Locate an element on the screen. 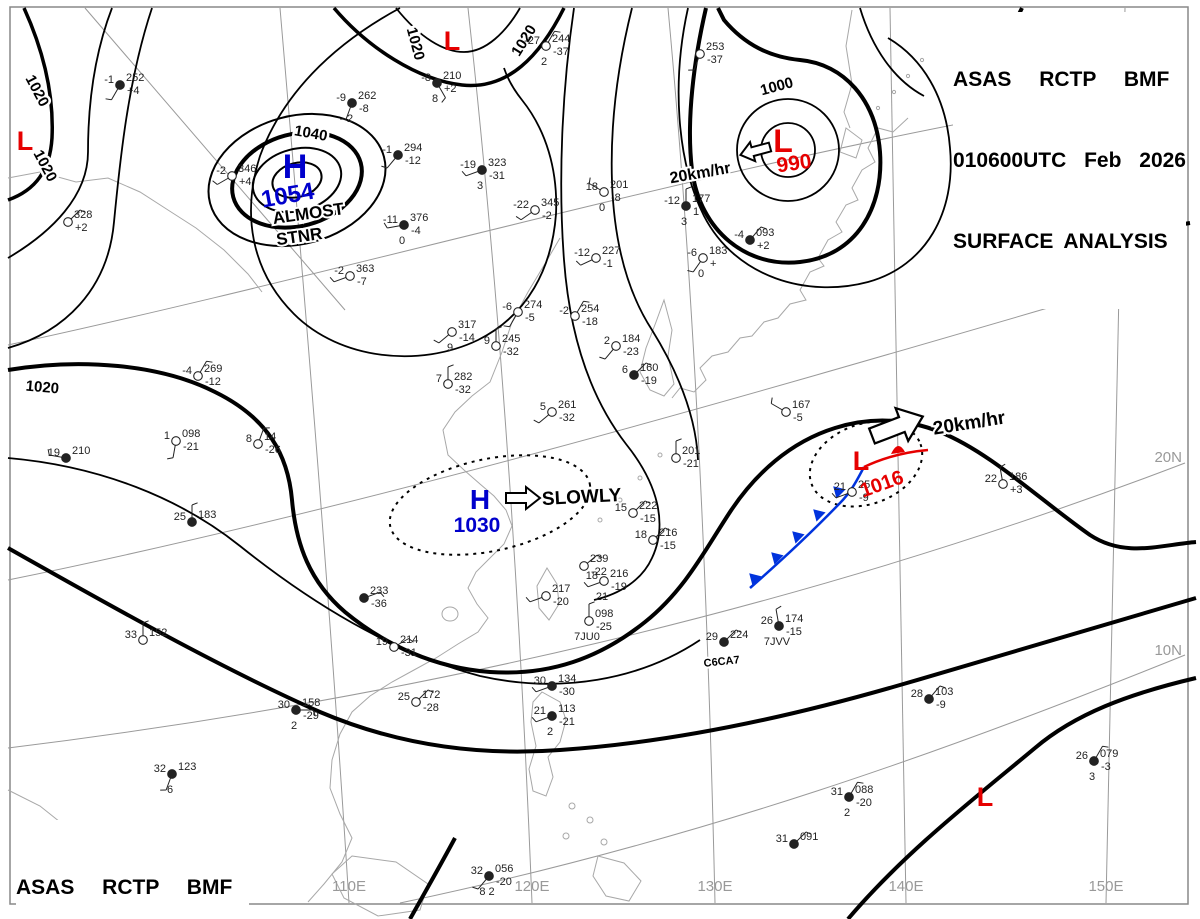 Image resolution: width=1200 pixels, height=919 pixels. station-plot: 22 186+3 is located at coordinates (1006, 479).